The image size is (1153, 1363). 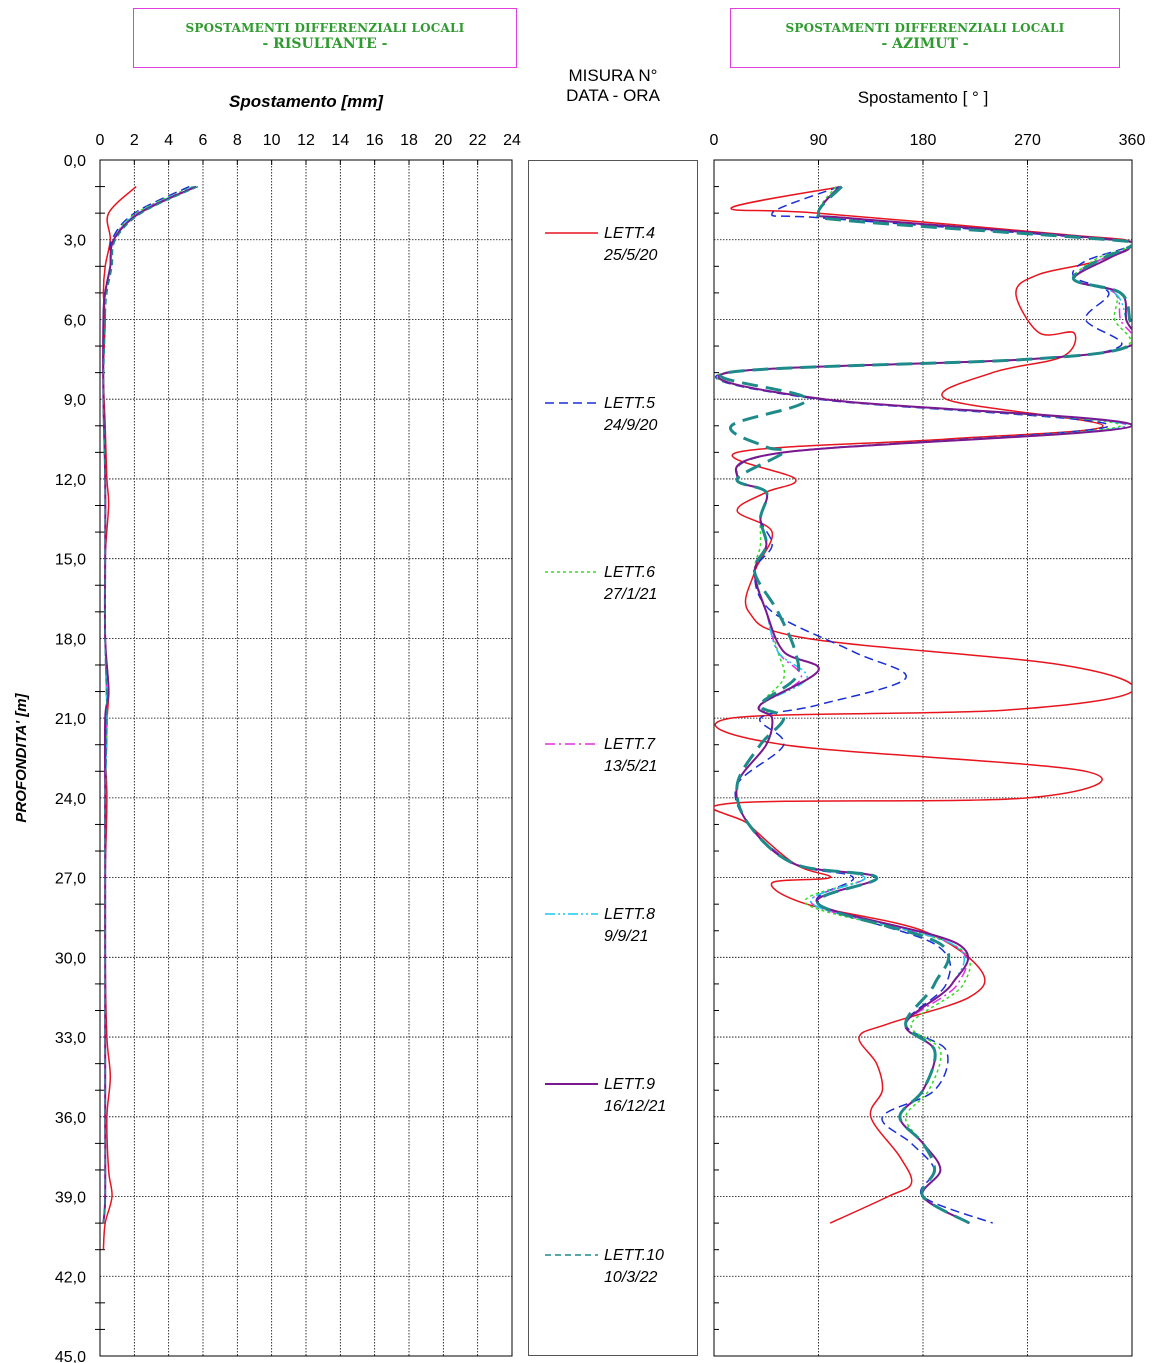 I want to click on left-x-tick-label: 22, so click(x=478, y=140).